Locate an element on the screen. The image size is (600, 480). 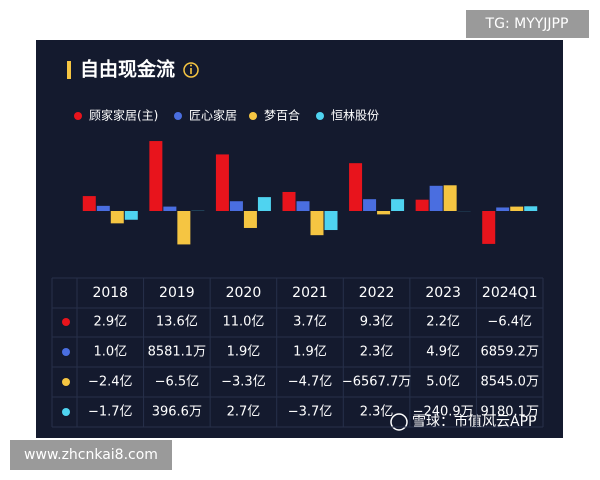
title-accent is located at coordinates (69, 70).